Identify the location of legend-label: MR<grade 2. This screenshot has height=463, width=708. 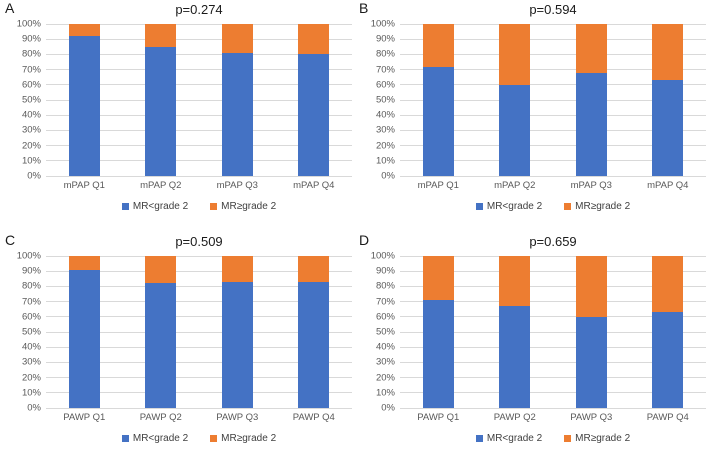
(514, 206).